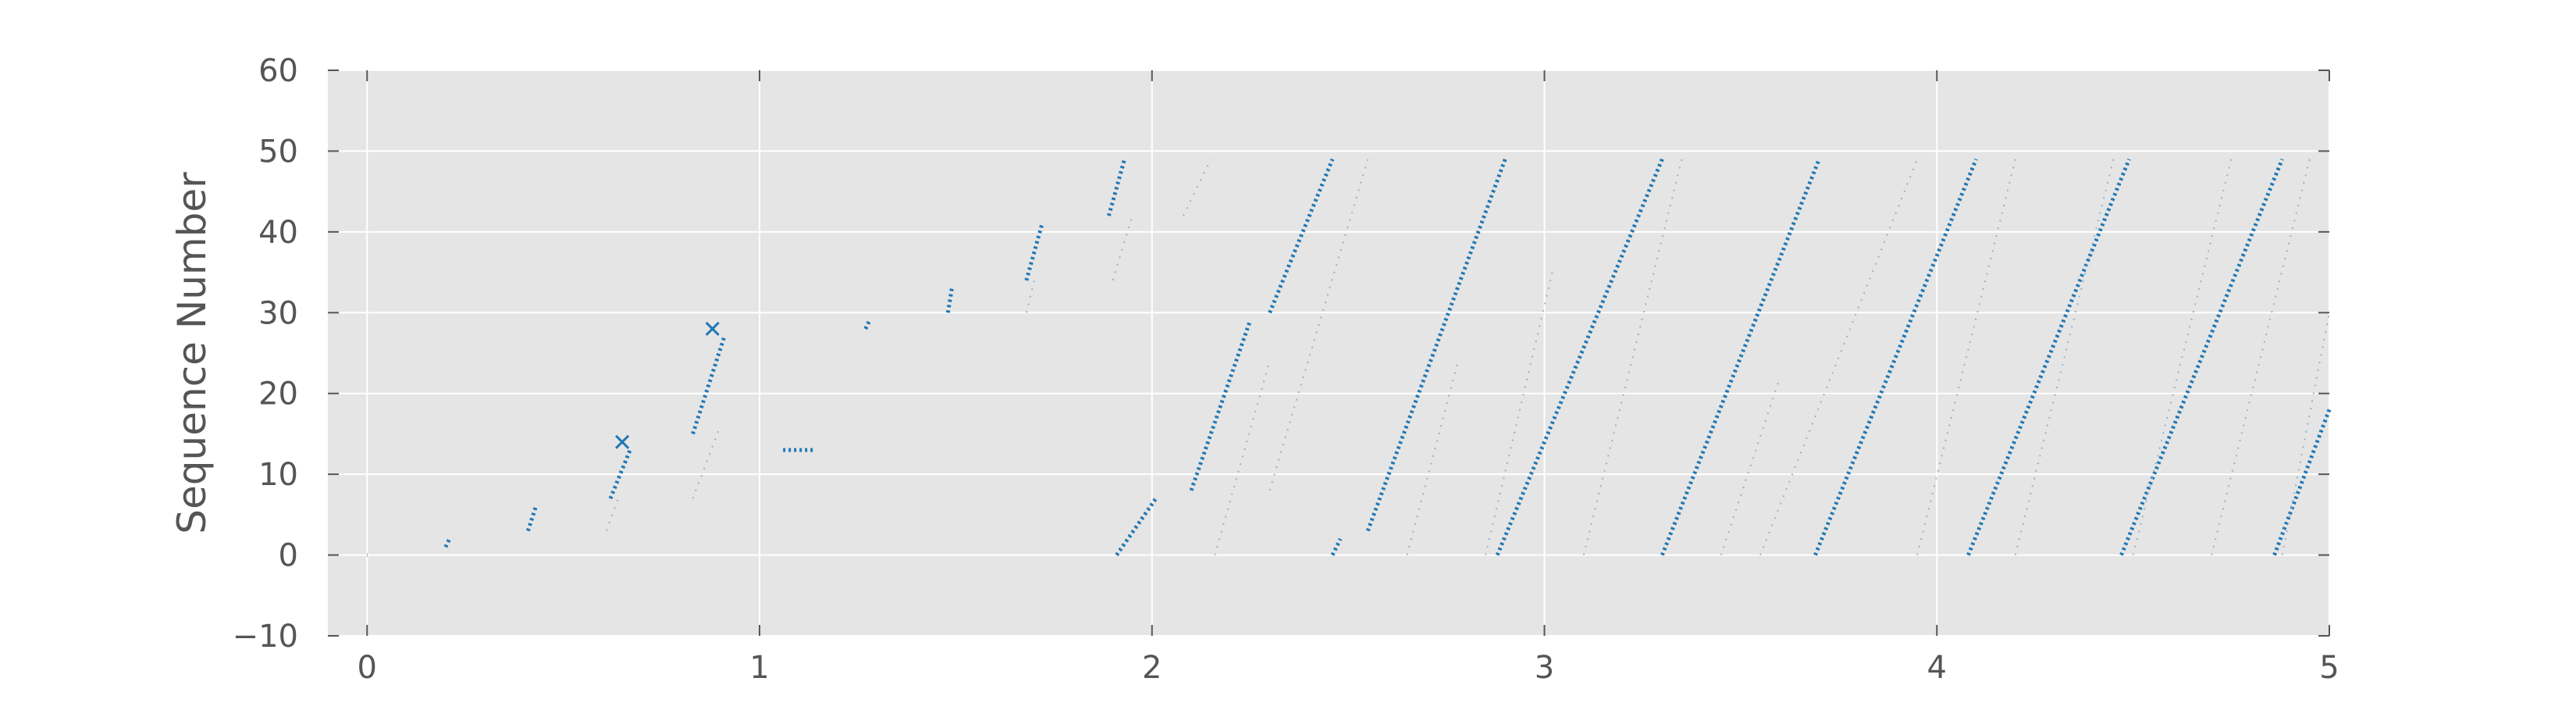  What do you see at coordinates (192, 353) in the screenshot?
I see `y-axis-label: Sequence Number` at bounding box center [192, 353].